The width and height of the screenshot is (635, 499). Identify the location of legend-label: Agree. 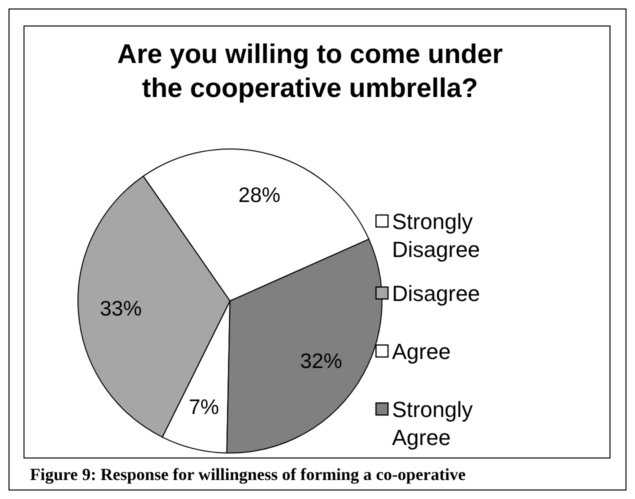
(421, 351).